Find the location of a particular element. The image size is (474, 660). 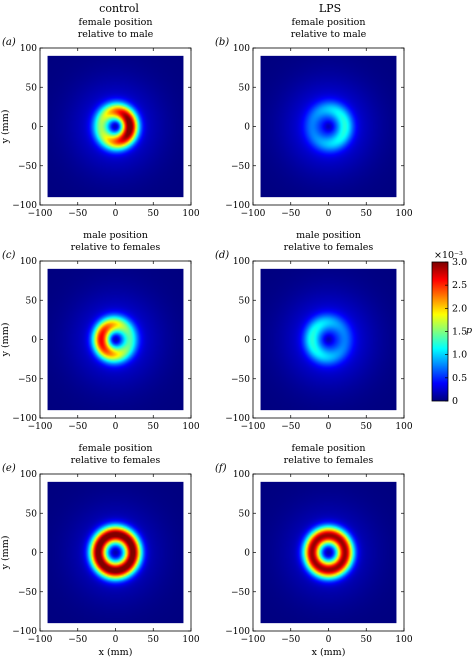

colorbar-exponent-label: ×10⁻³ is located at coordinates (448, 255).